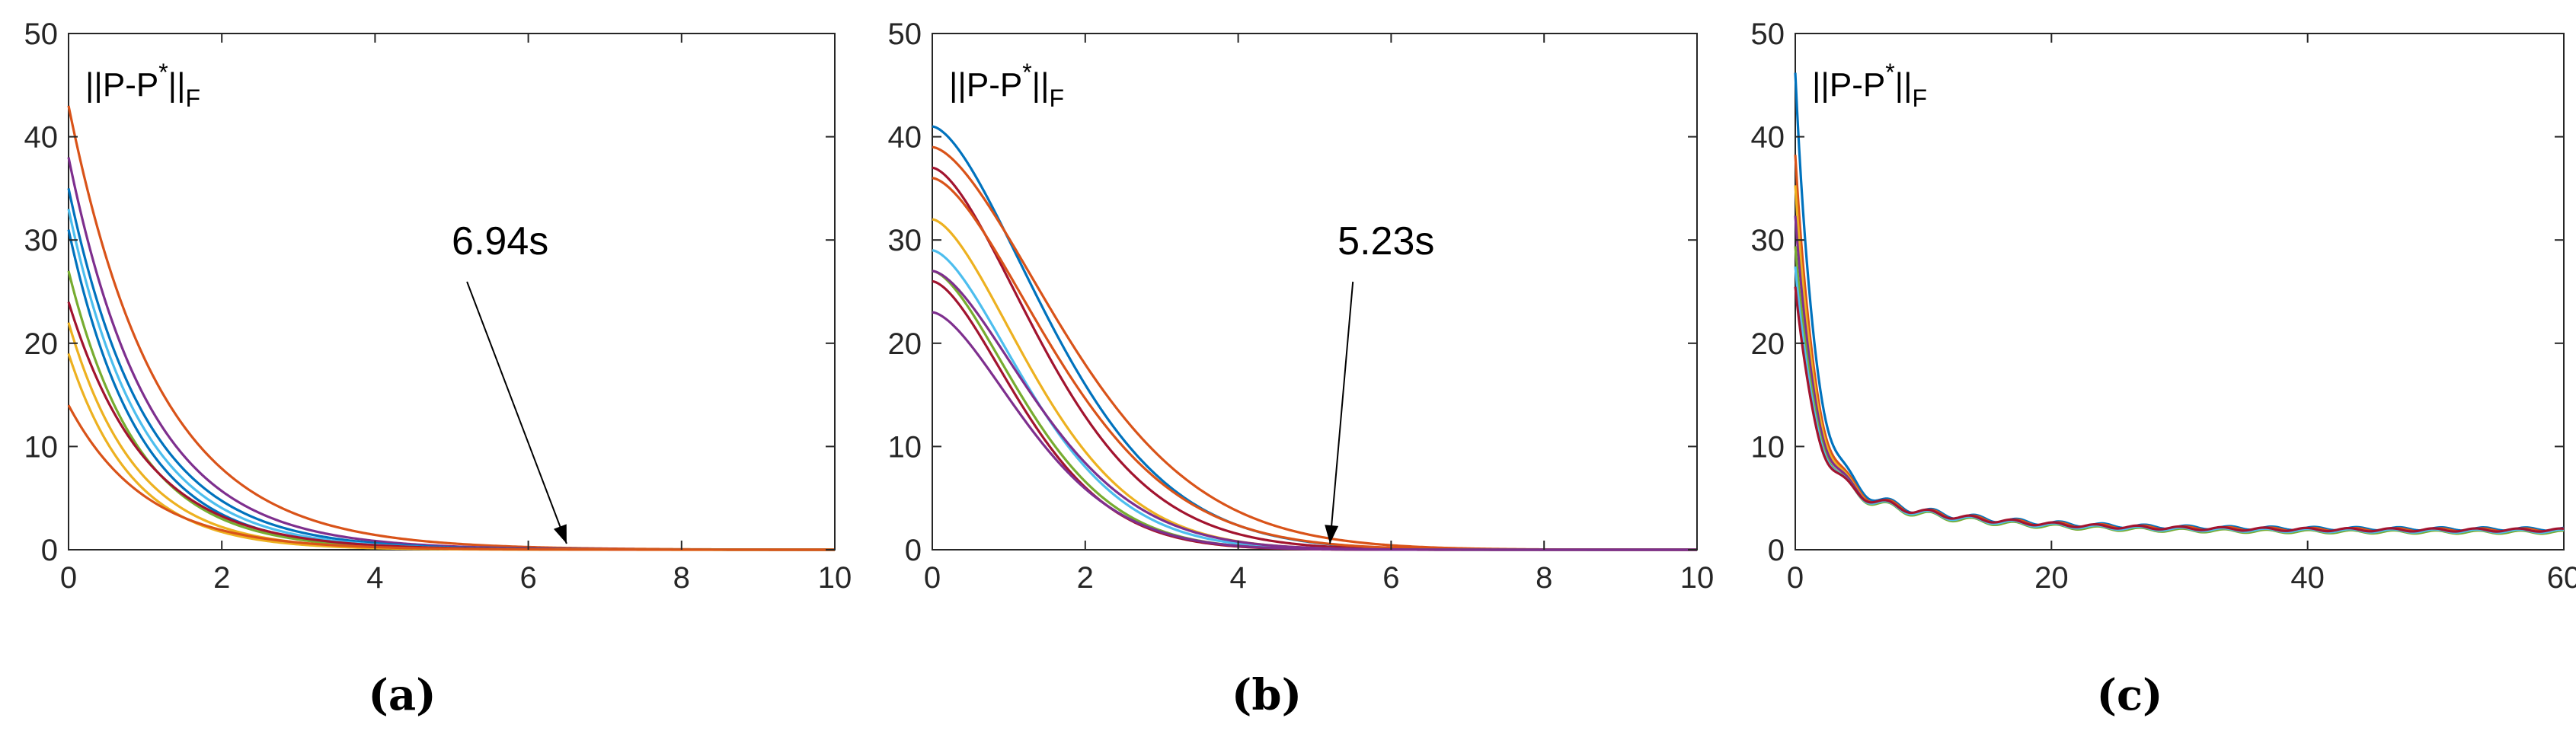 This screenshot has width=2576, height=734. What do you see at coordinates (2561, 578) in the screenshot?
I see `x-tick-label: 60` at bounding box center [2561, 578].